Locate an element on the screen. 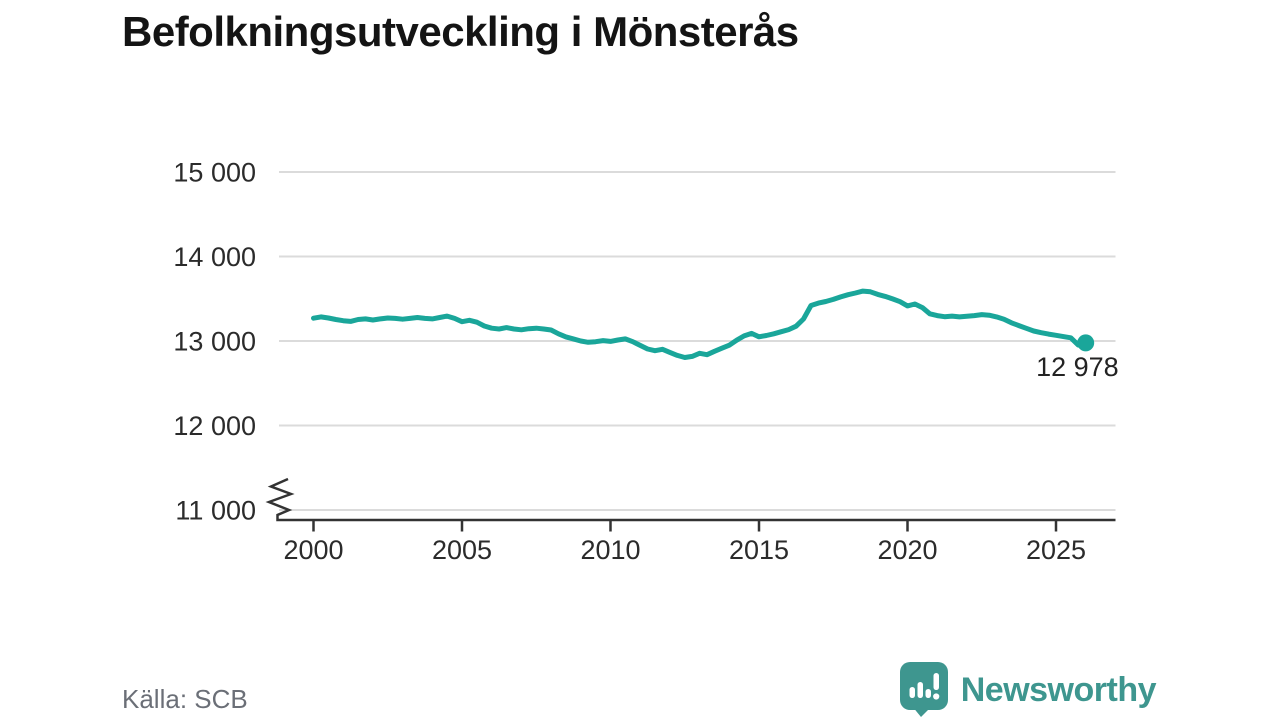 Image resolution: width=1280 pixels, height=720 pixels. newsworthy-logo-text: Newsworthy is located at coordinates (1058, 689).